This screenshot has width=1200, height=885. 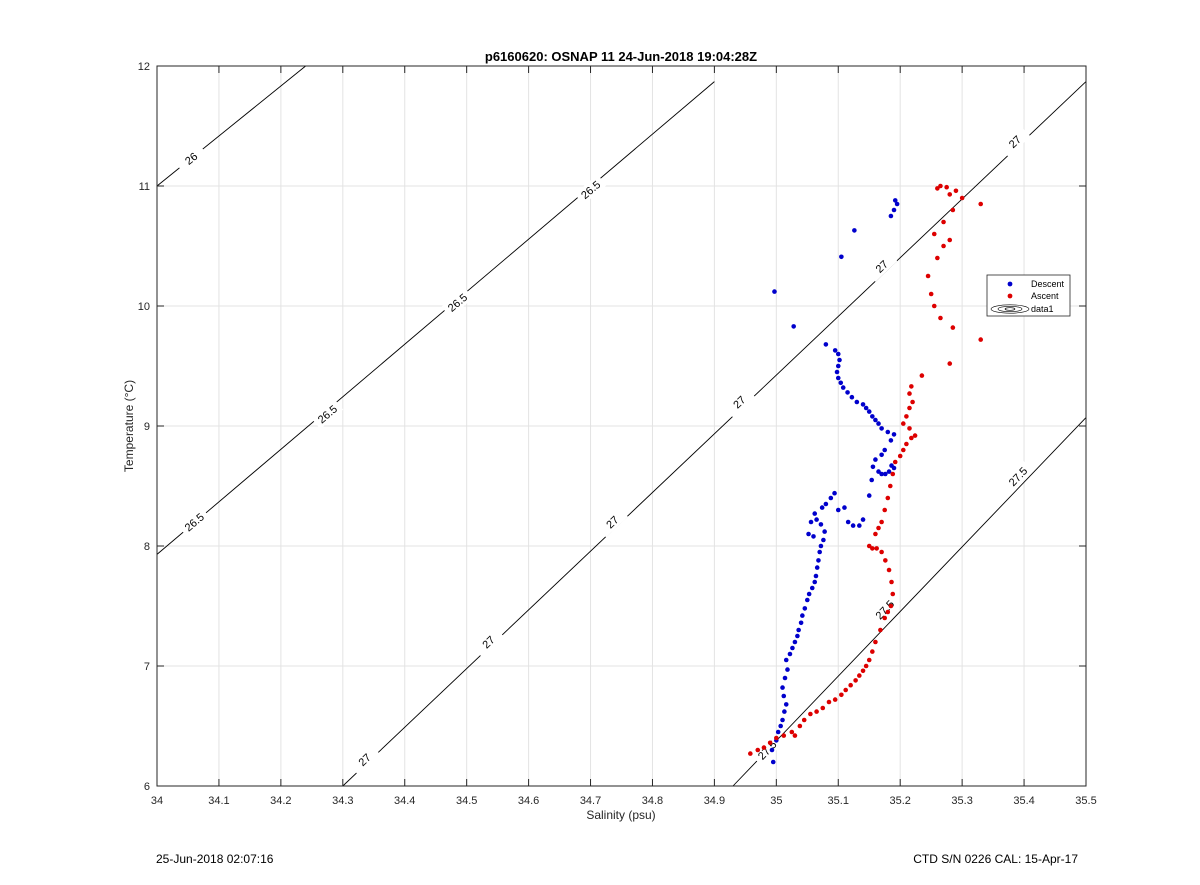 What do you see at coordinates (1023, 801) in the screenshot?
I see `x-tick-label: 35.4` at bounding box center [1023, 801].